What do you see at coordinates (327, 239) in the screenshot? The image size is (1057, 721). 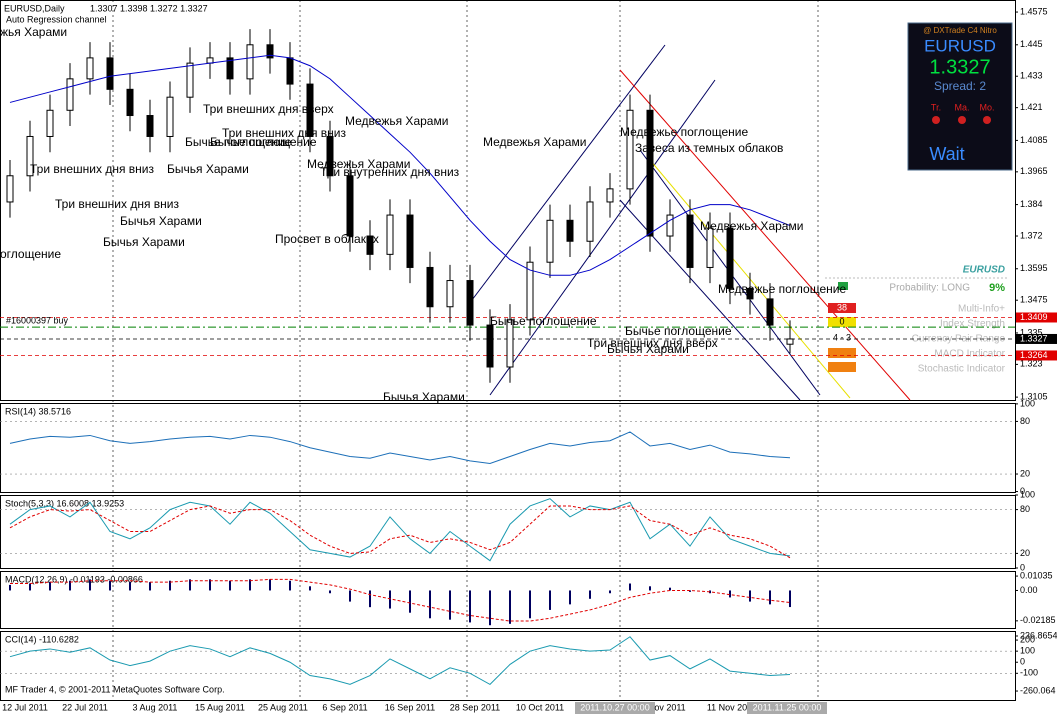 I see `pattern-annotation: Просвет в облаках` at bounding box center [327, 239].